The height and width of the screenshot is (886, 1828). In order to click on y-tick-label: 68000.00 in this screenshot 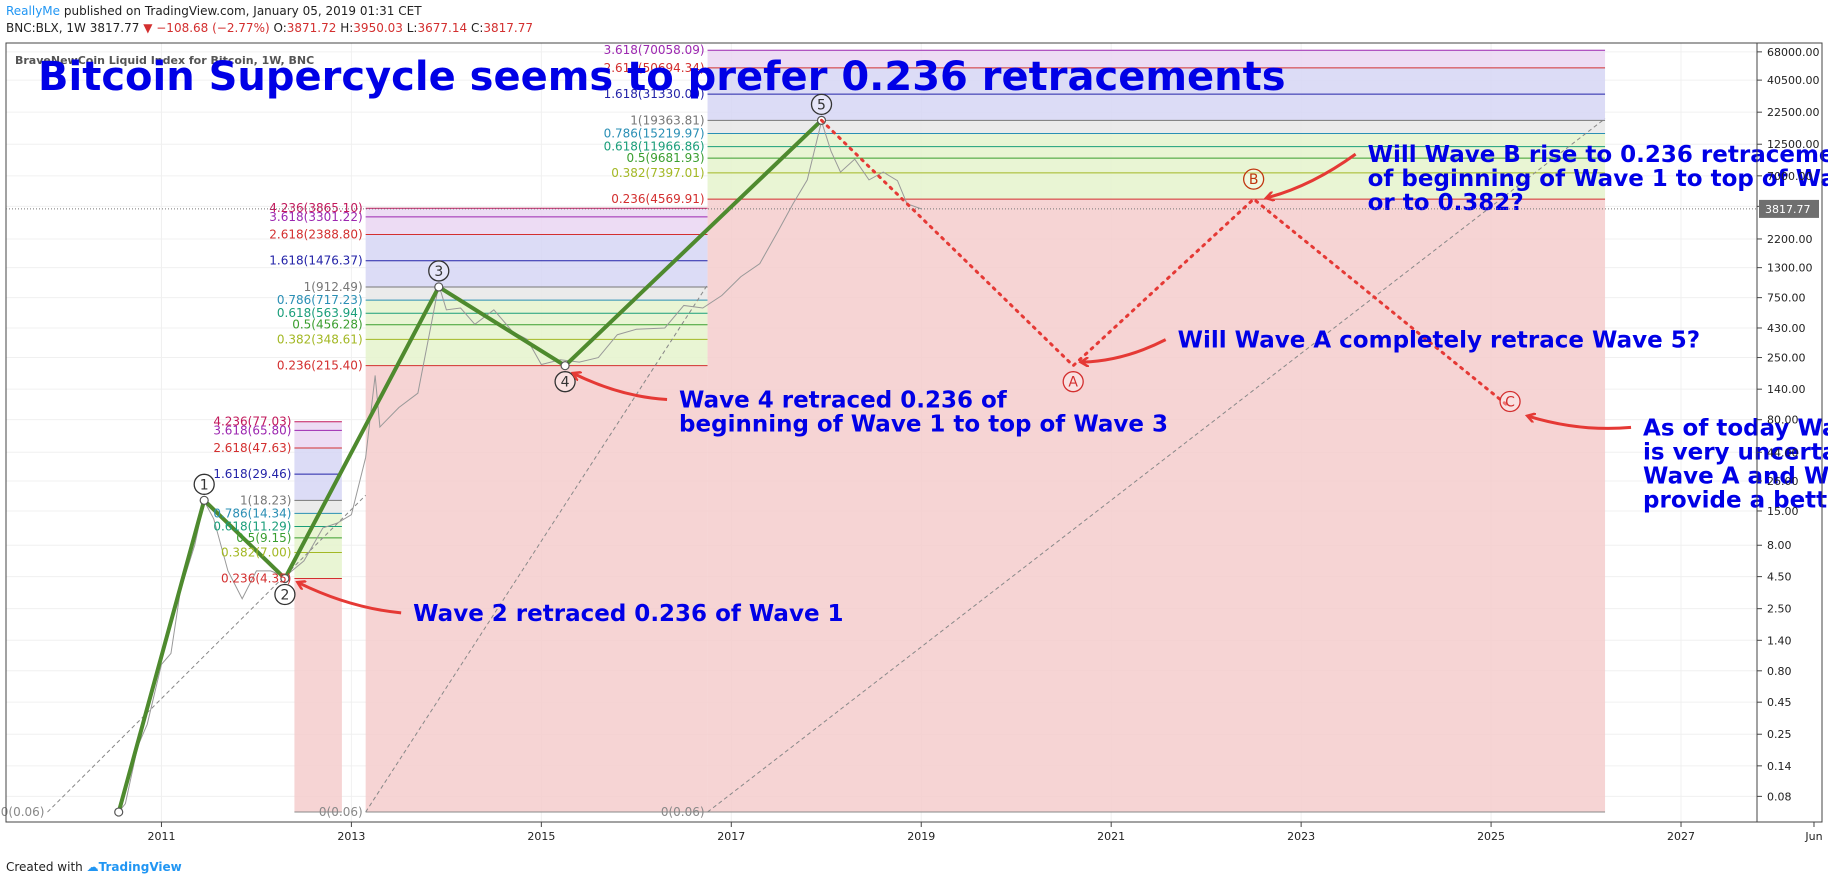, I will do `click(1793, 52)`.